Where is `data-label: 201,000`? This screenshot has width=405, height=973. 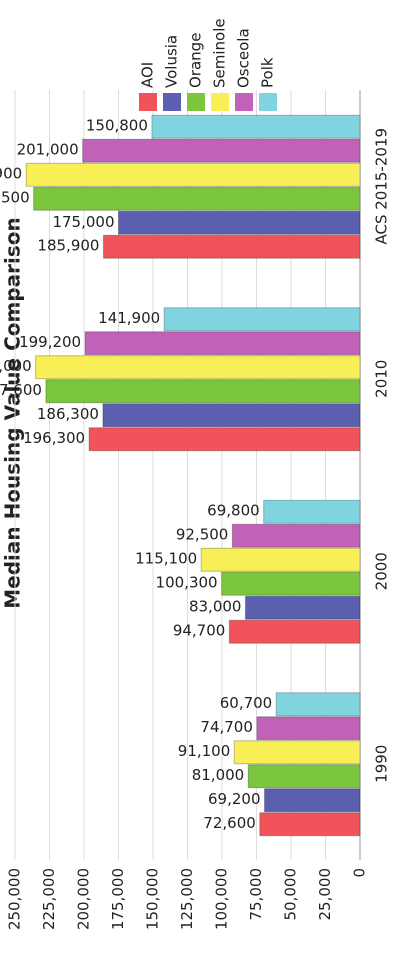
data-label: 201,000 is located at coordinates (48, 150).